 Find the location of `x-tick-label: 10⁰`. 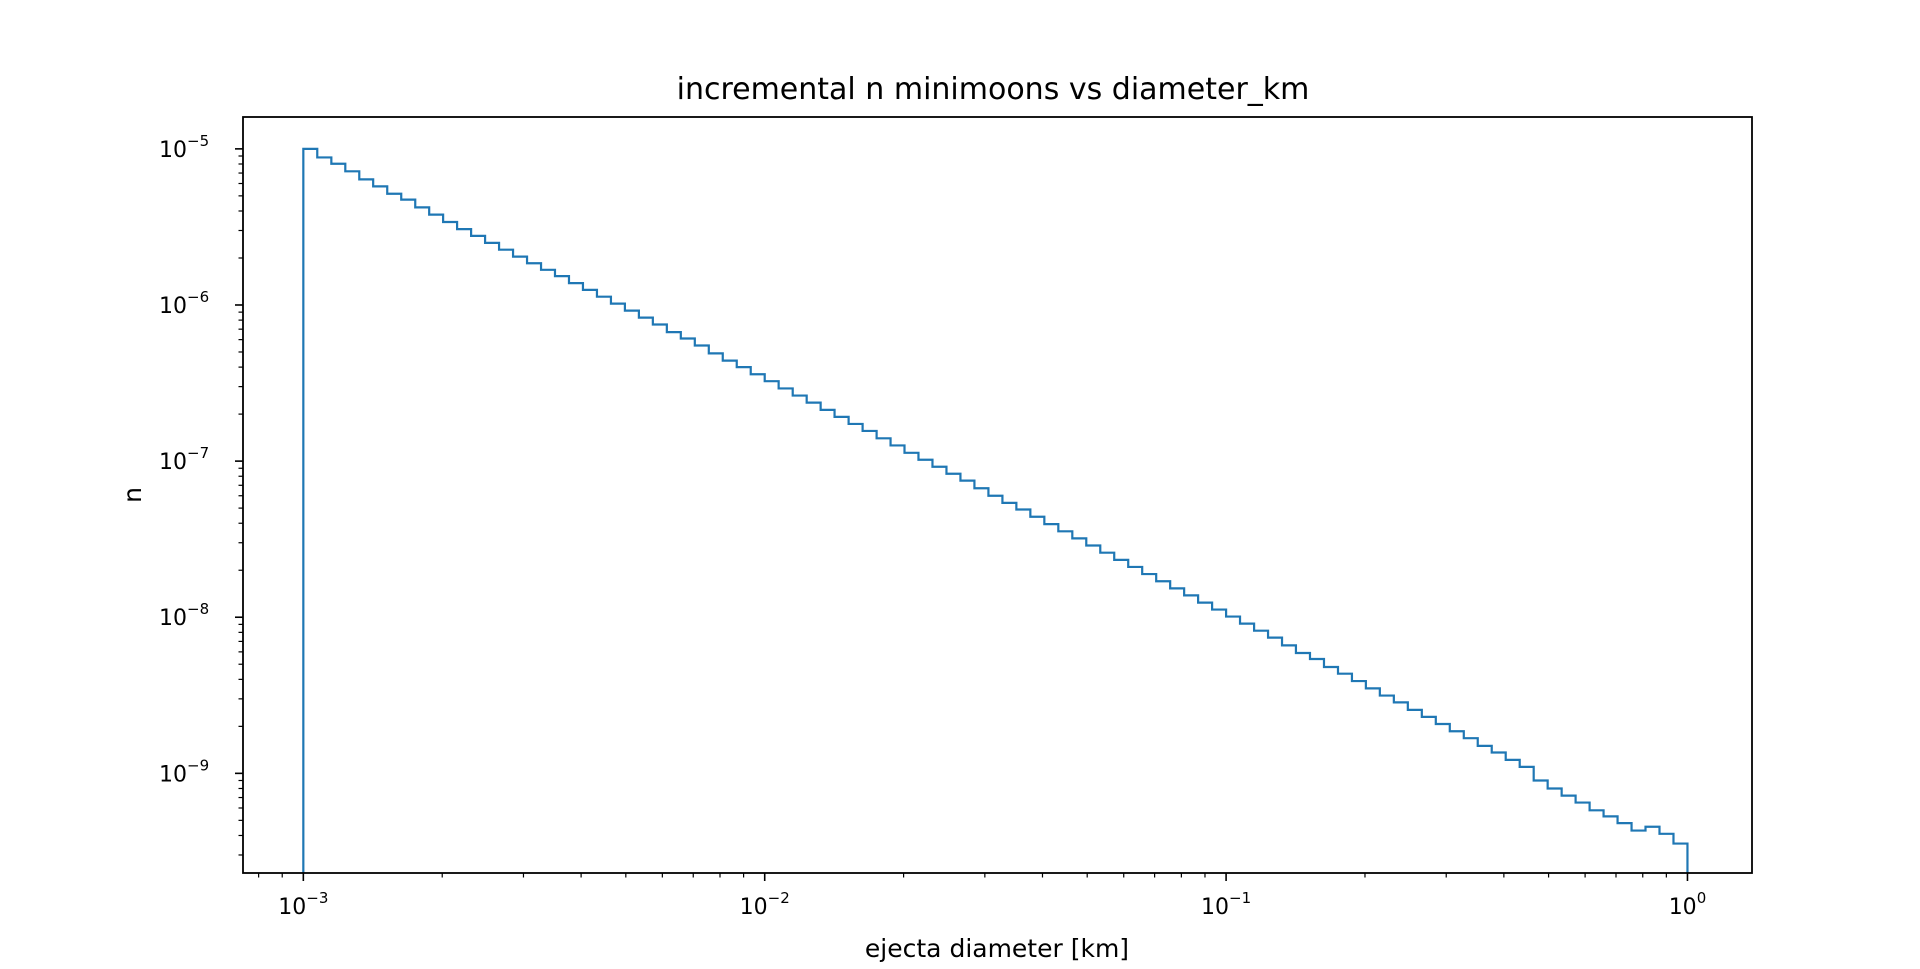

x-tick-label: 10⁰ is located at coordinates (1688, 904).